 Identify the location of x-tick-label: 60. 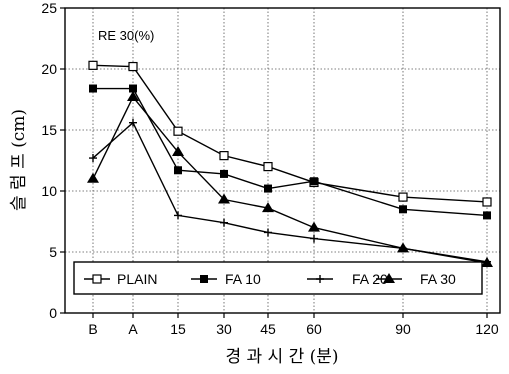
(314, 329).